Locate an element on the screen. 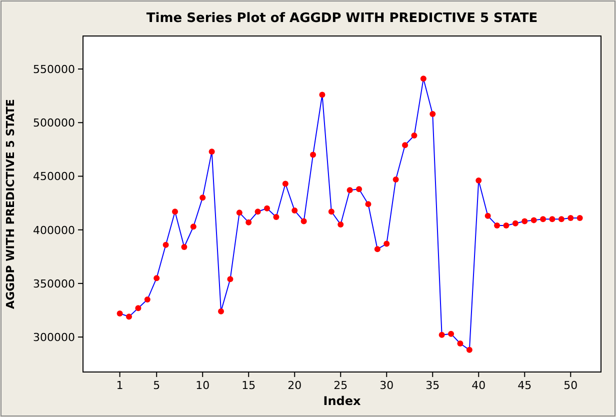  y-tick-label: 350000 is located at coordinates (54, 283).